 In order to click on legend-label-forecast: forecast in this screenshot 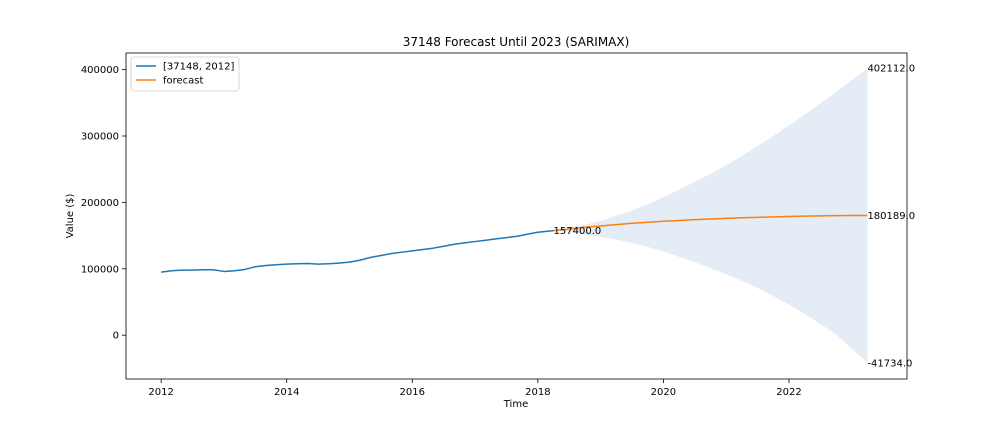, I will do `click(183, 81)`.